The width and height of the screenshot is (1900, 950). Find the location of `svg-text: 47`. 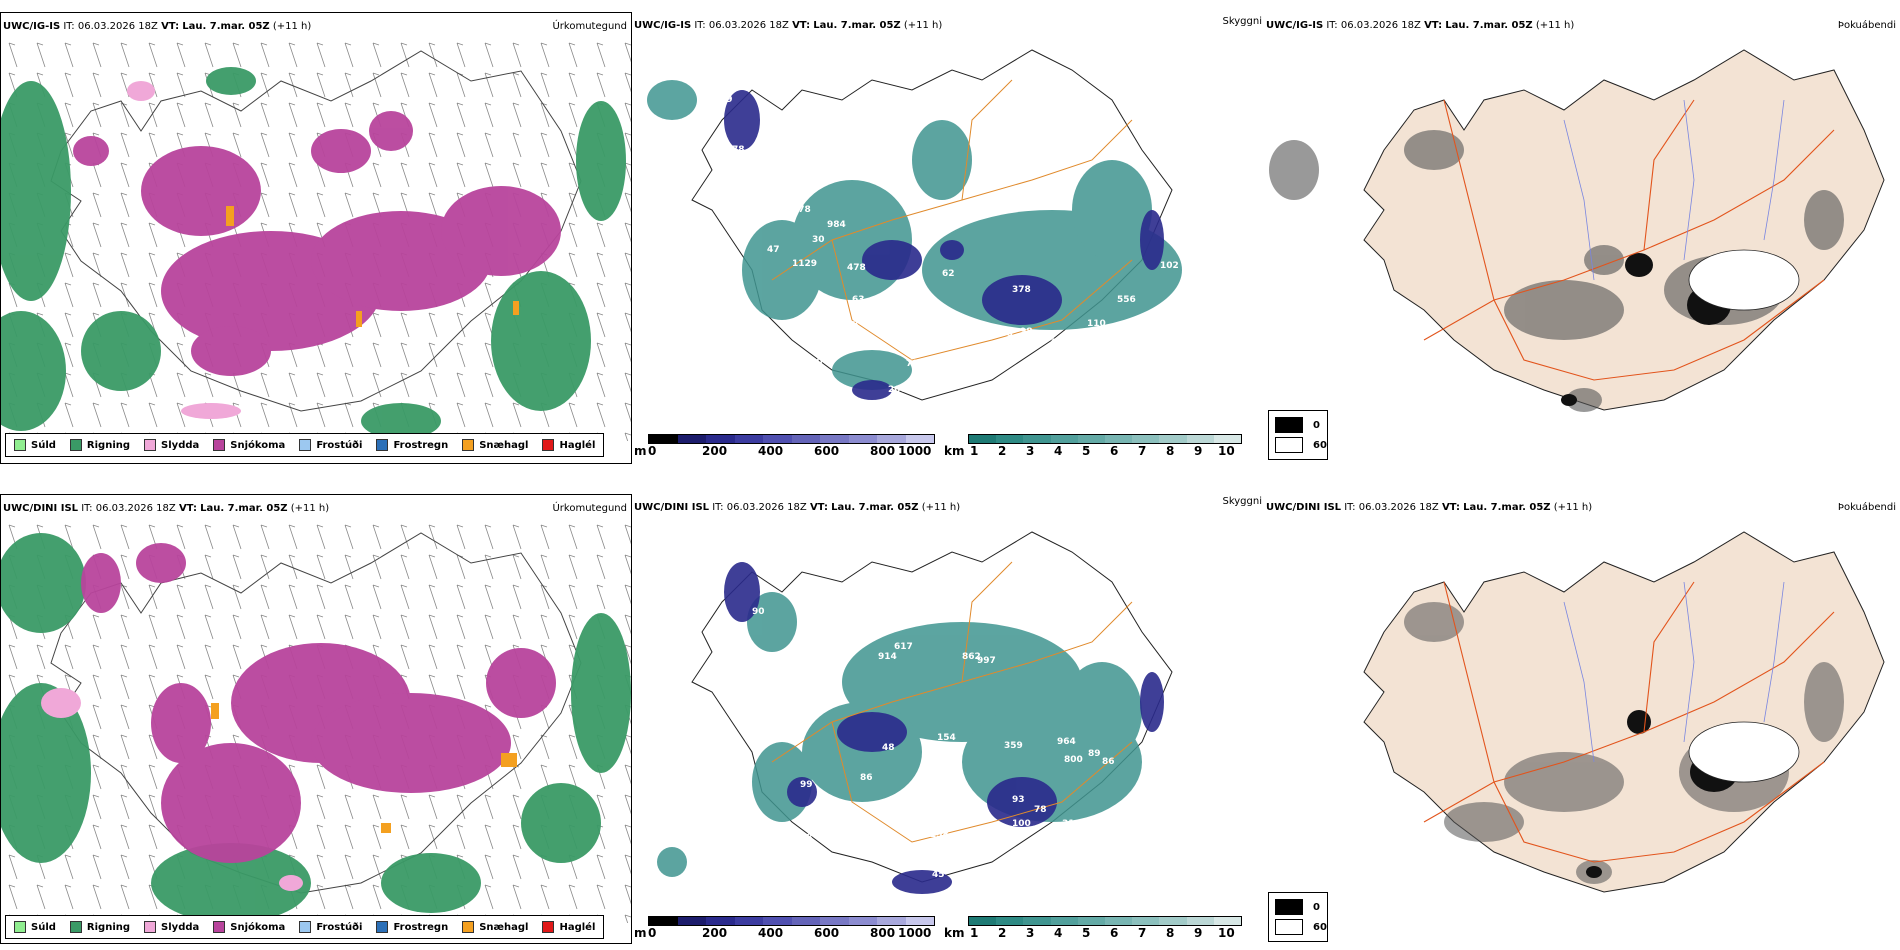

svg-text: 47 is located at coordinates (773, 250).